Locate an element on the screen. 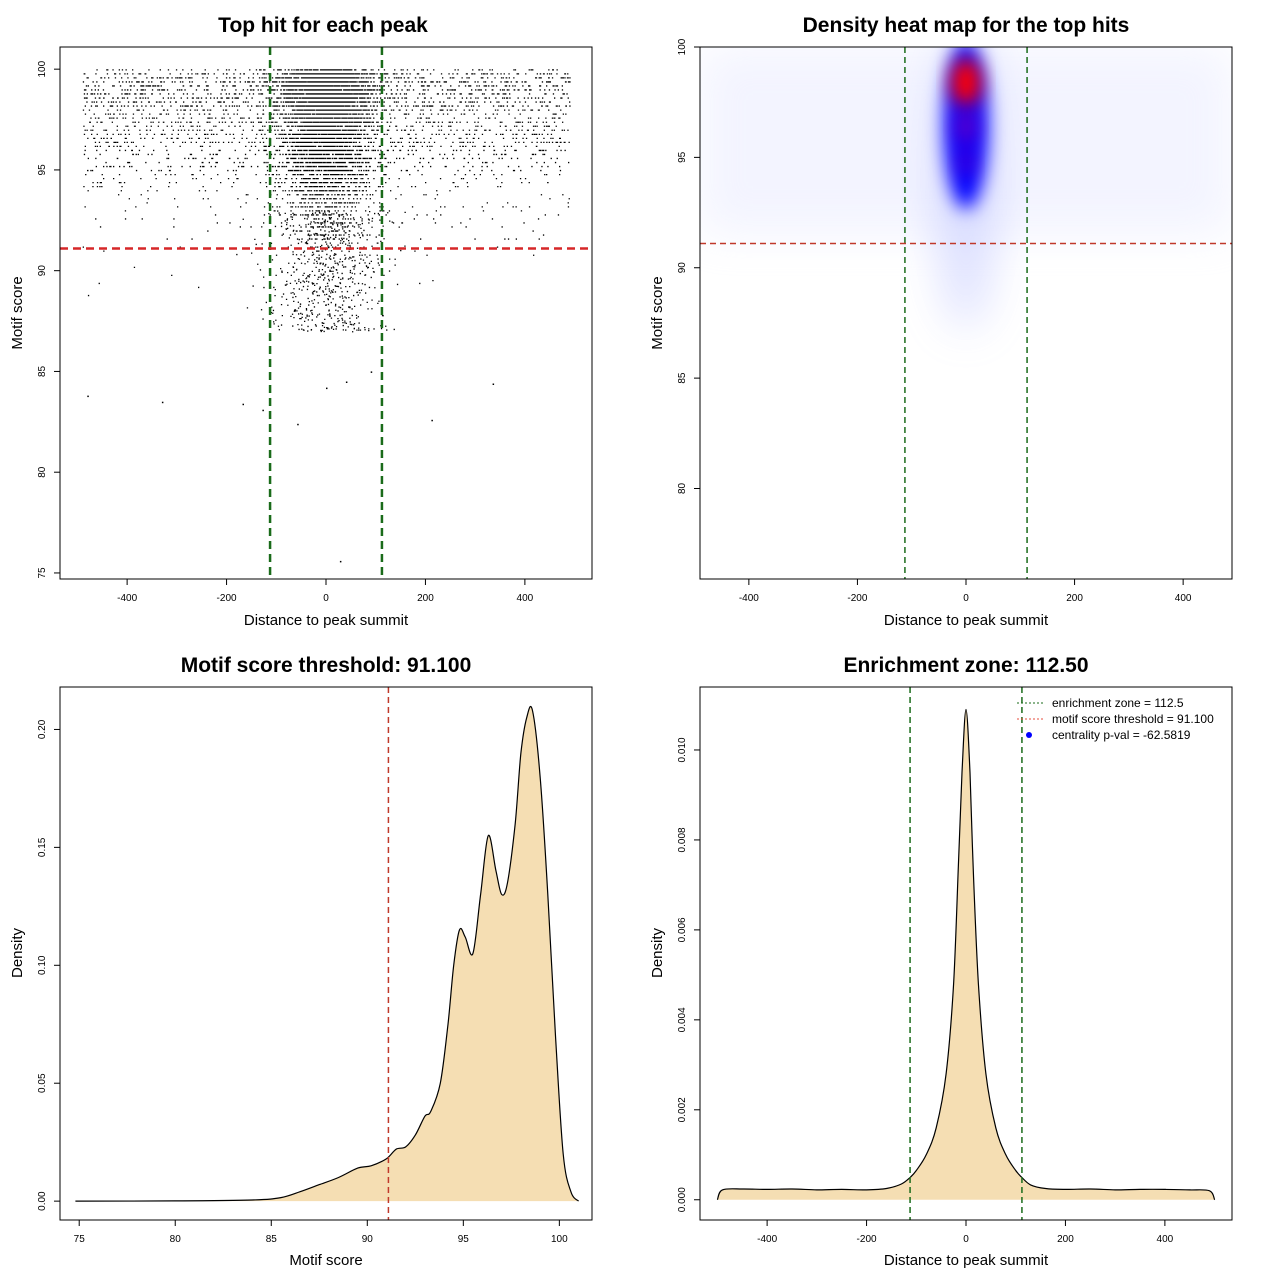  heatmap-x-tick-label: -200 is located at coordinates (857, 598).